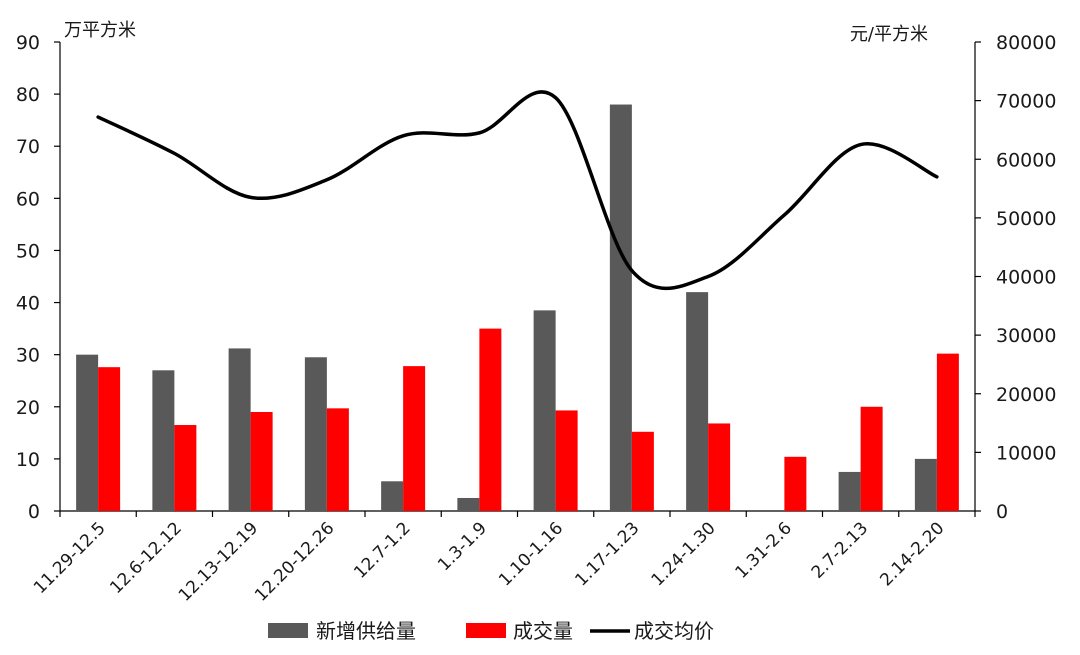 This screenshot has height=655, width=1080. What do you see at coordinates (1026, 453) in the screenshot?
I see `right-tick-label: 10000` at bounding box center [1026, 453].